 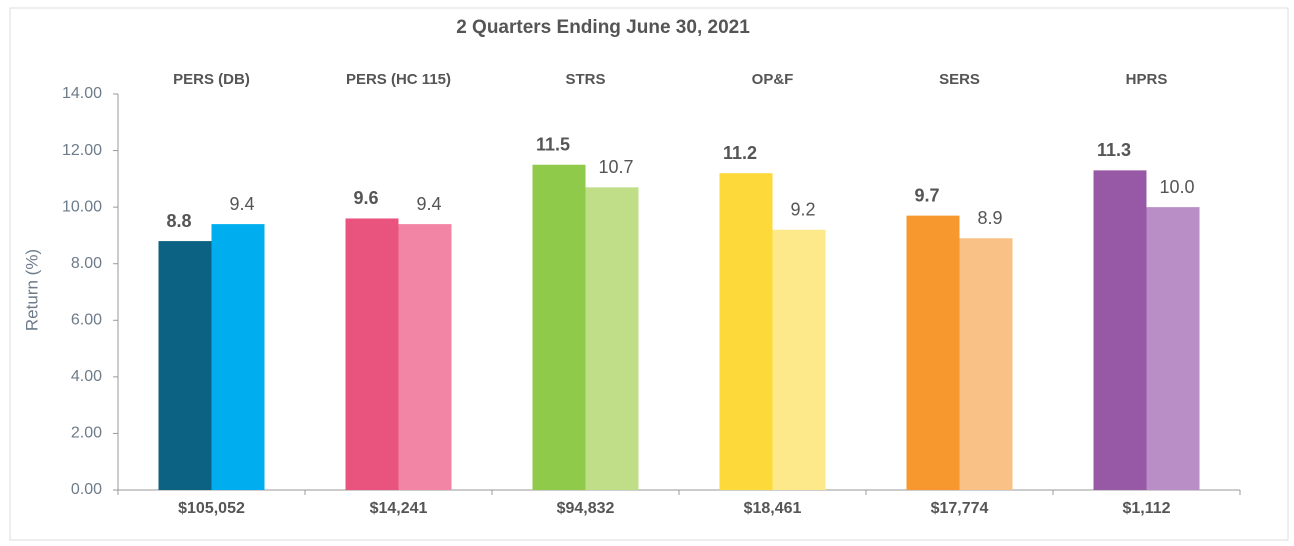 I want to click on y-tick-label: 4.00, so click(x=86, y=376).